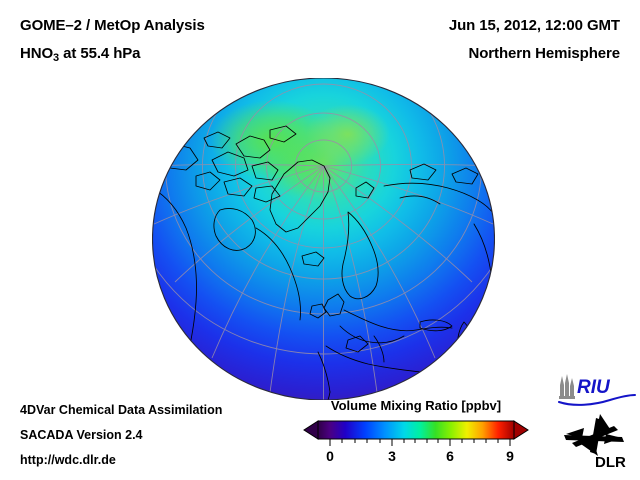  I want to click on colorbar-over-arrow, so click(521, 430).